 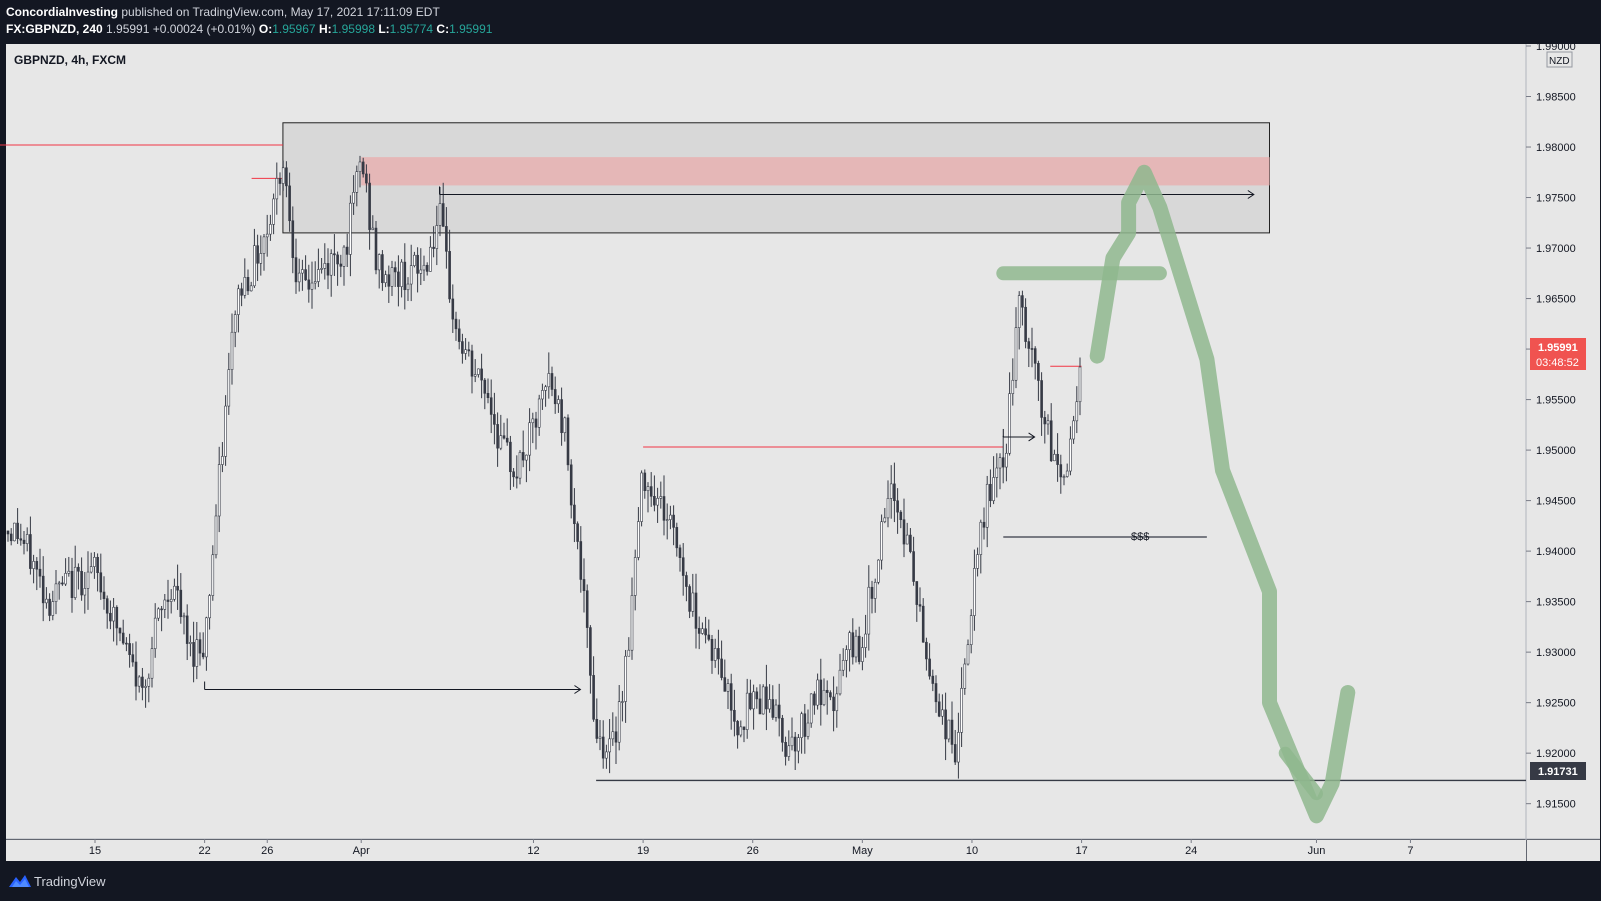 What do you see at coordinates (1558, 348) in the screenshot?
I see `last-price-value: 1.95991` at bounding box center [1558, 348].